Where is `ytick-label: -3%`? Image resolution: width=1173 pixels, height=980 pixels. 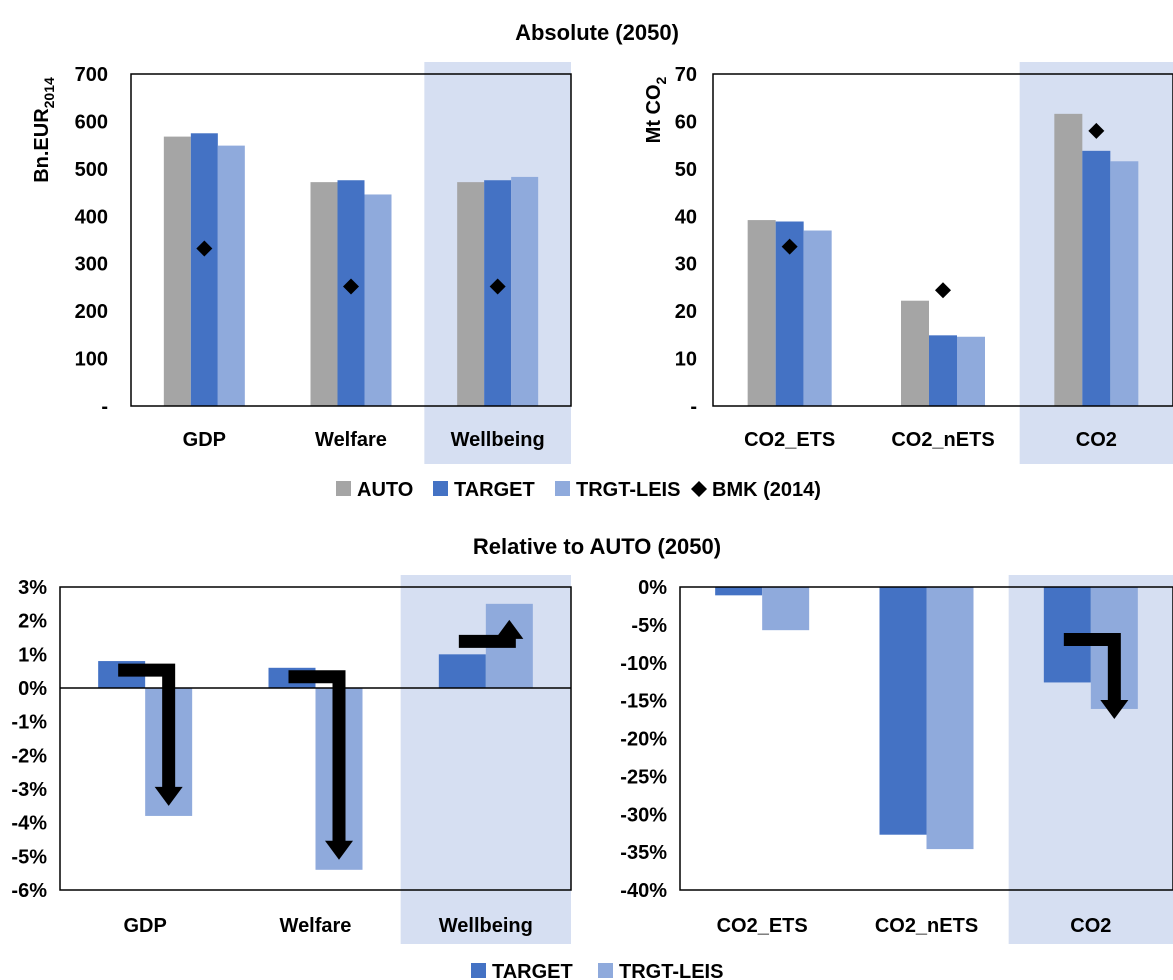 ytick-label: -3% is located at coordinates (29, 790).